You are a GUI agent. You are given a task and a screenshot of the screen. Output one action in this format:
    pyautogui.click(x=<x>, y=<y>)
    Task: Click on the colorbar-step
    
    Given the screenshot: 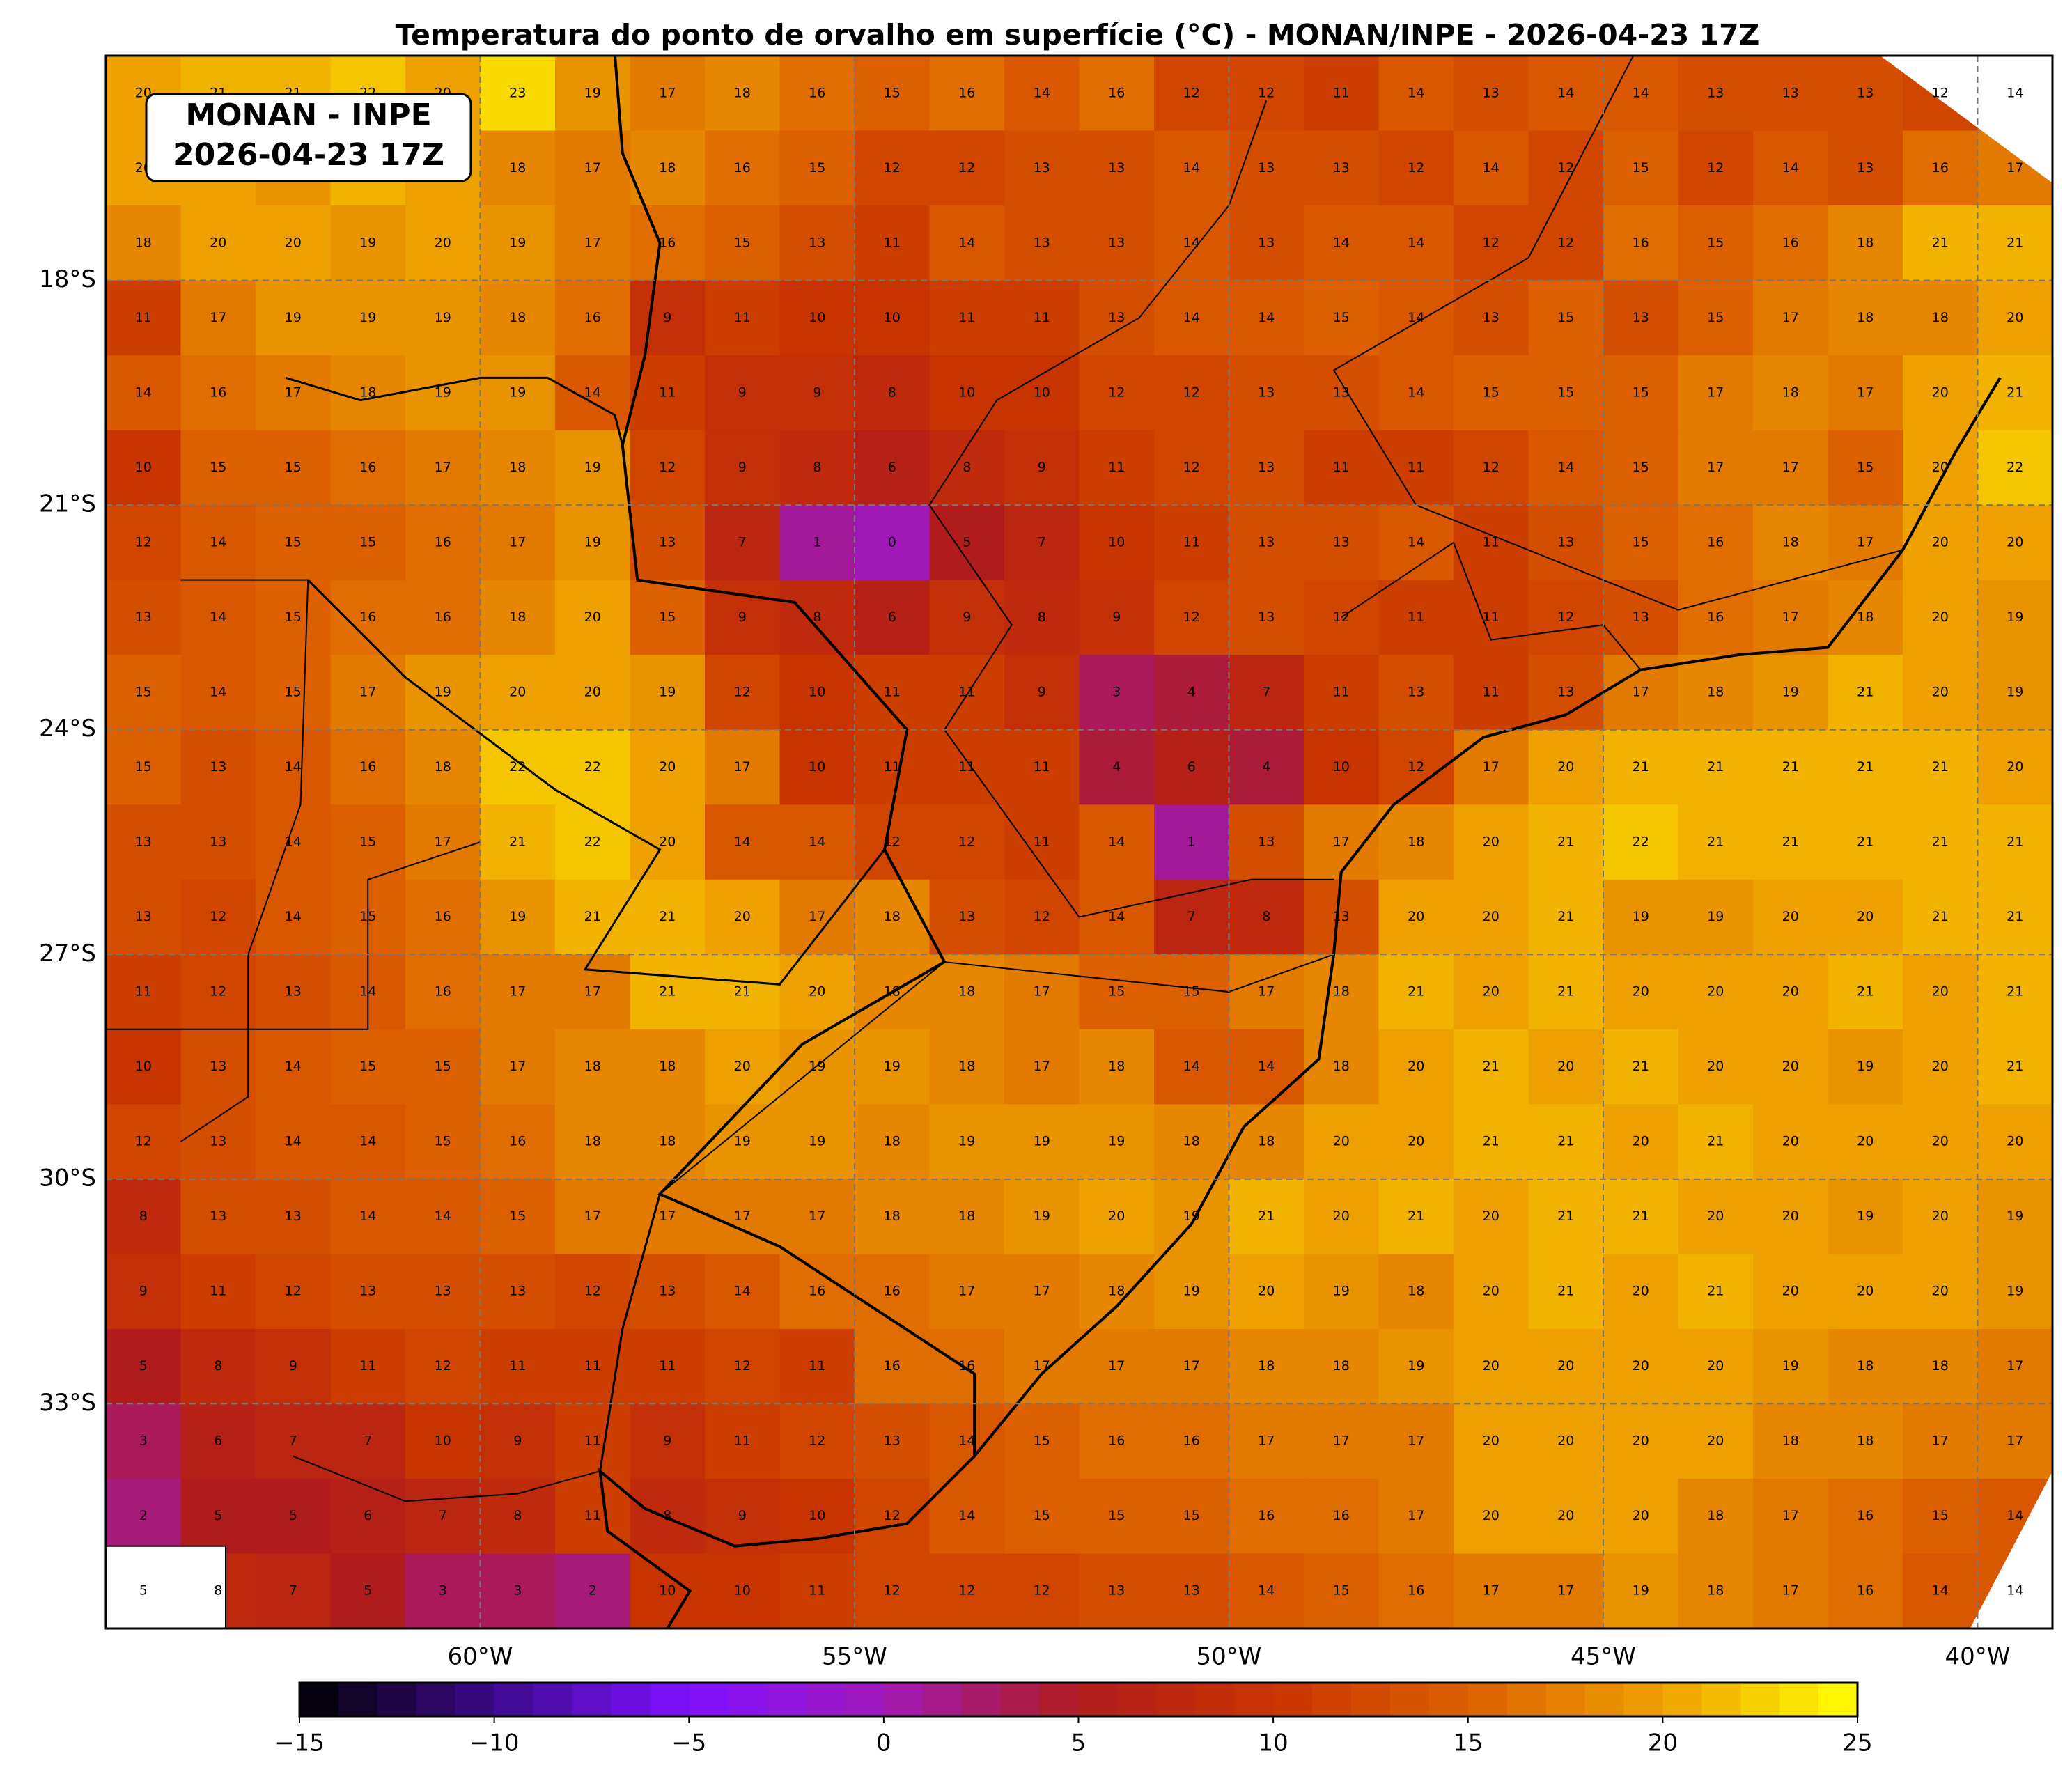 What is the action you would take?
    pyautogui.click(x=1799, y=1699)
    